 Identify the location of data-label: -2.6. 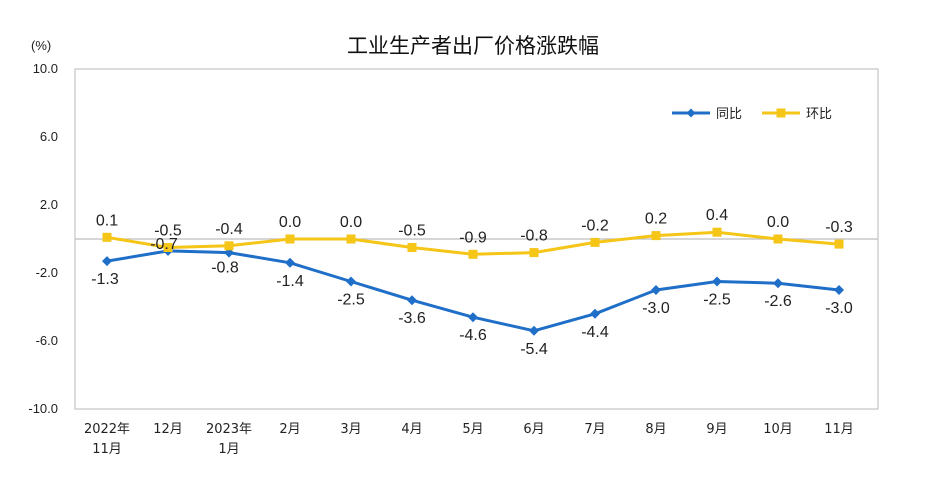
(778, 301).